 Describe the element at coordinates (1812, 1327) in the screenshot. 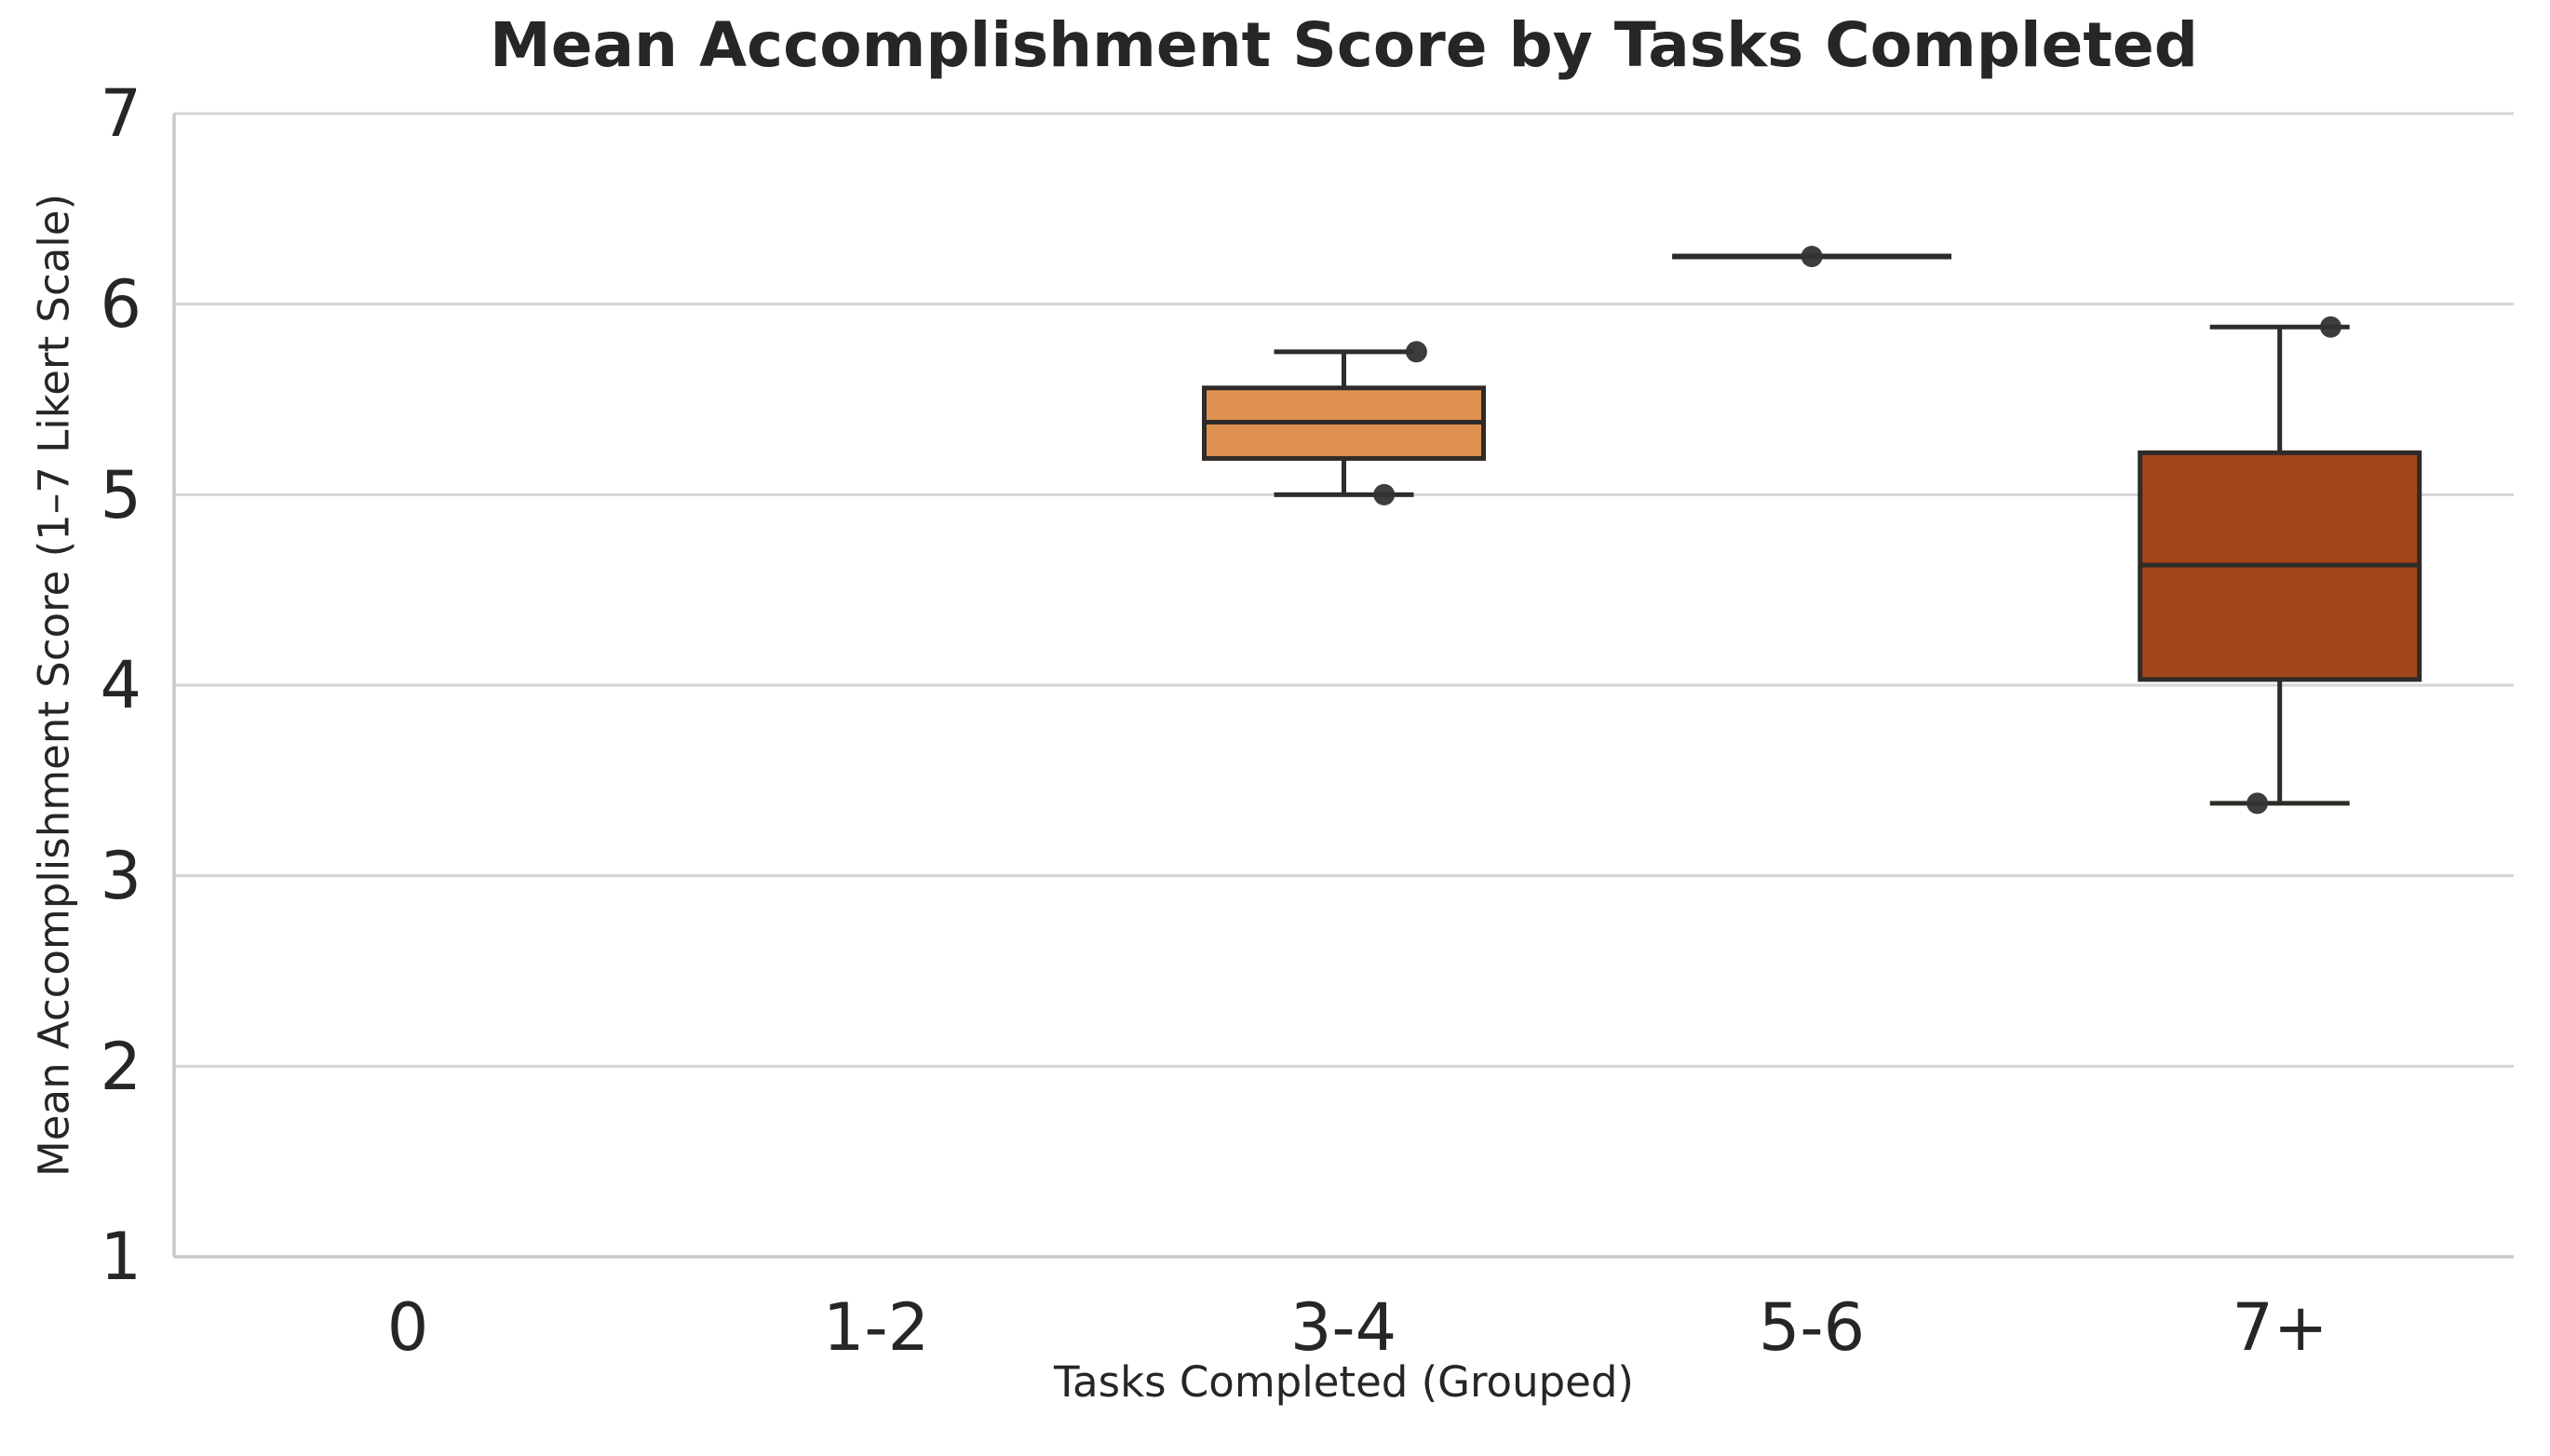

I see `x-tick-5-6: 5-6` at that location.